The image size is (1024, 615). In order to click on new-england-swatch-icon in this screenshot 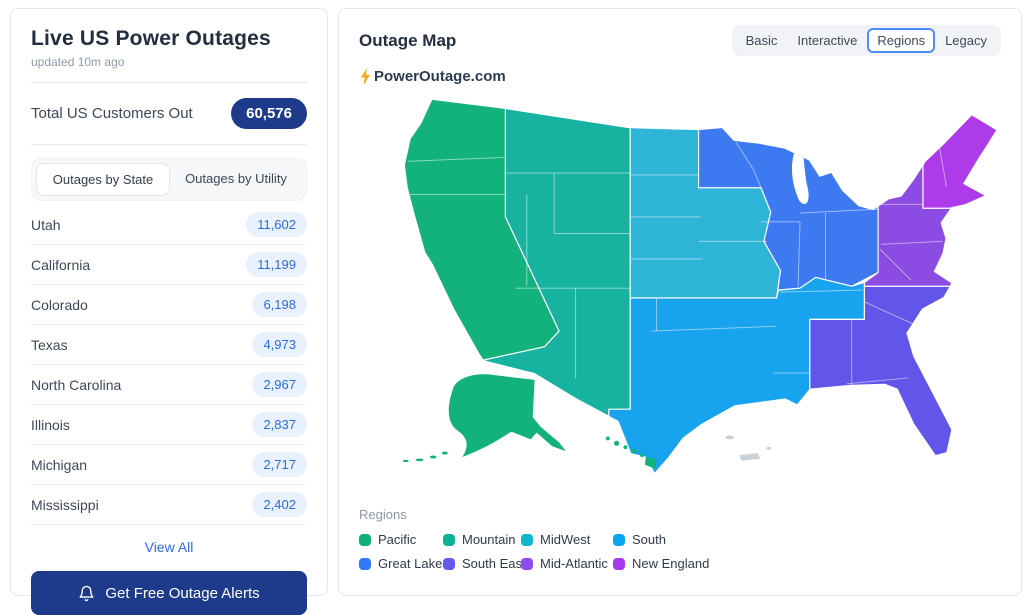, I will do `click(619, 563)`.